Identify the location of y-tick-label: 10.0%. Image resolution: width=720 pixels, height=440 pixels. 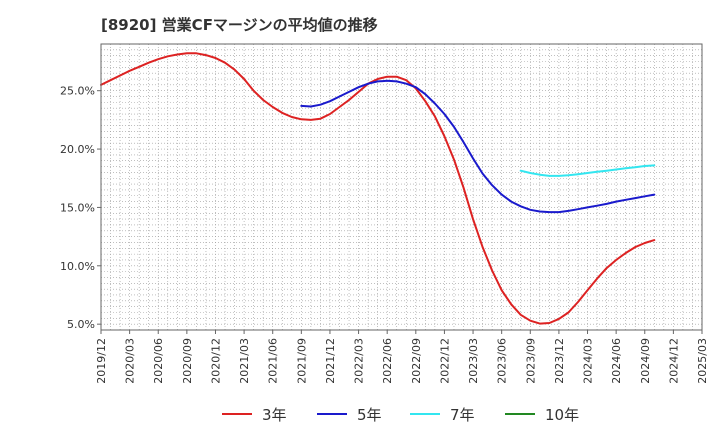
(77, 266).